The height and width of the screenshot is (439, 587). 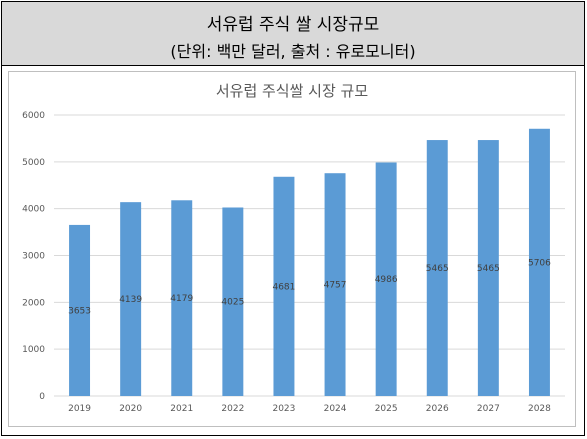 I want to click on x-tick-label: 2026, so click(x=437, y=409).